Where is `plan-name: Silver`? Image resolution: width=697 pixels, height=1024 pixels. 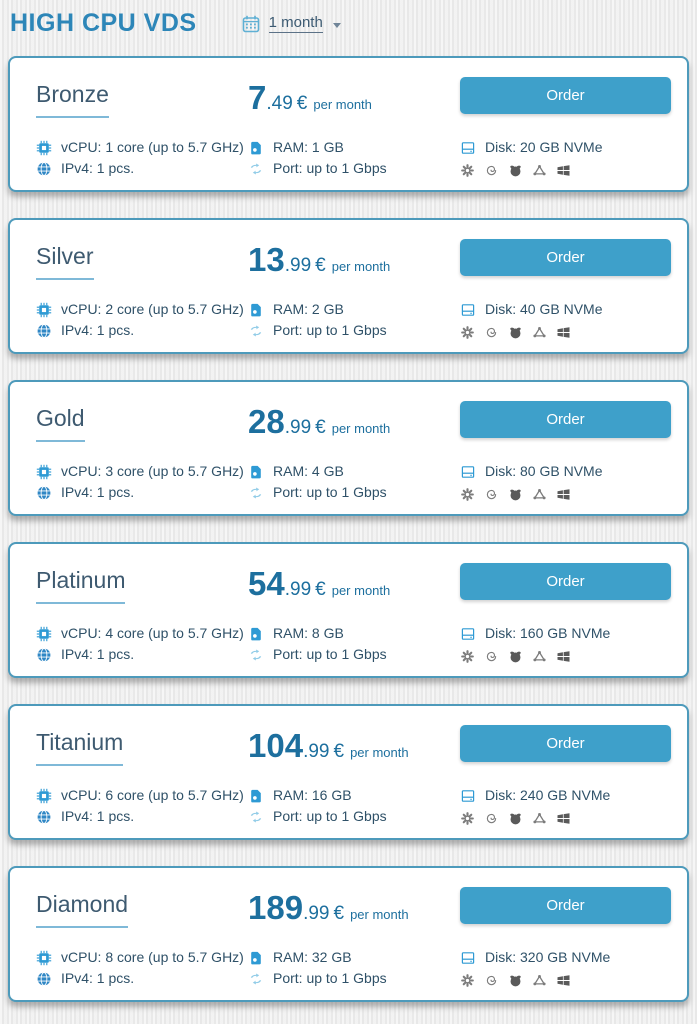 plan-name: Silver is located at coordinates (65, 262).